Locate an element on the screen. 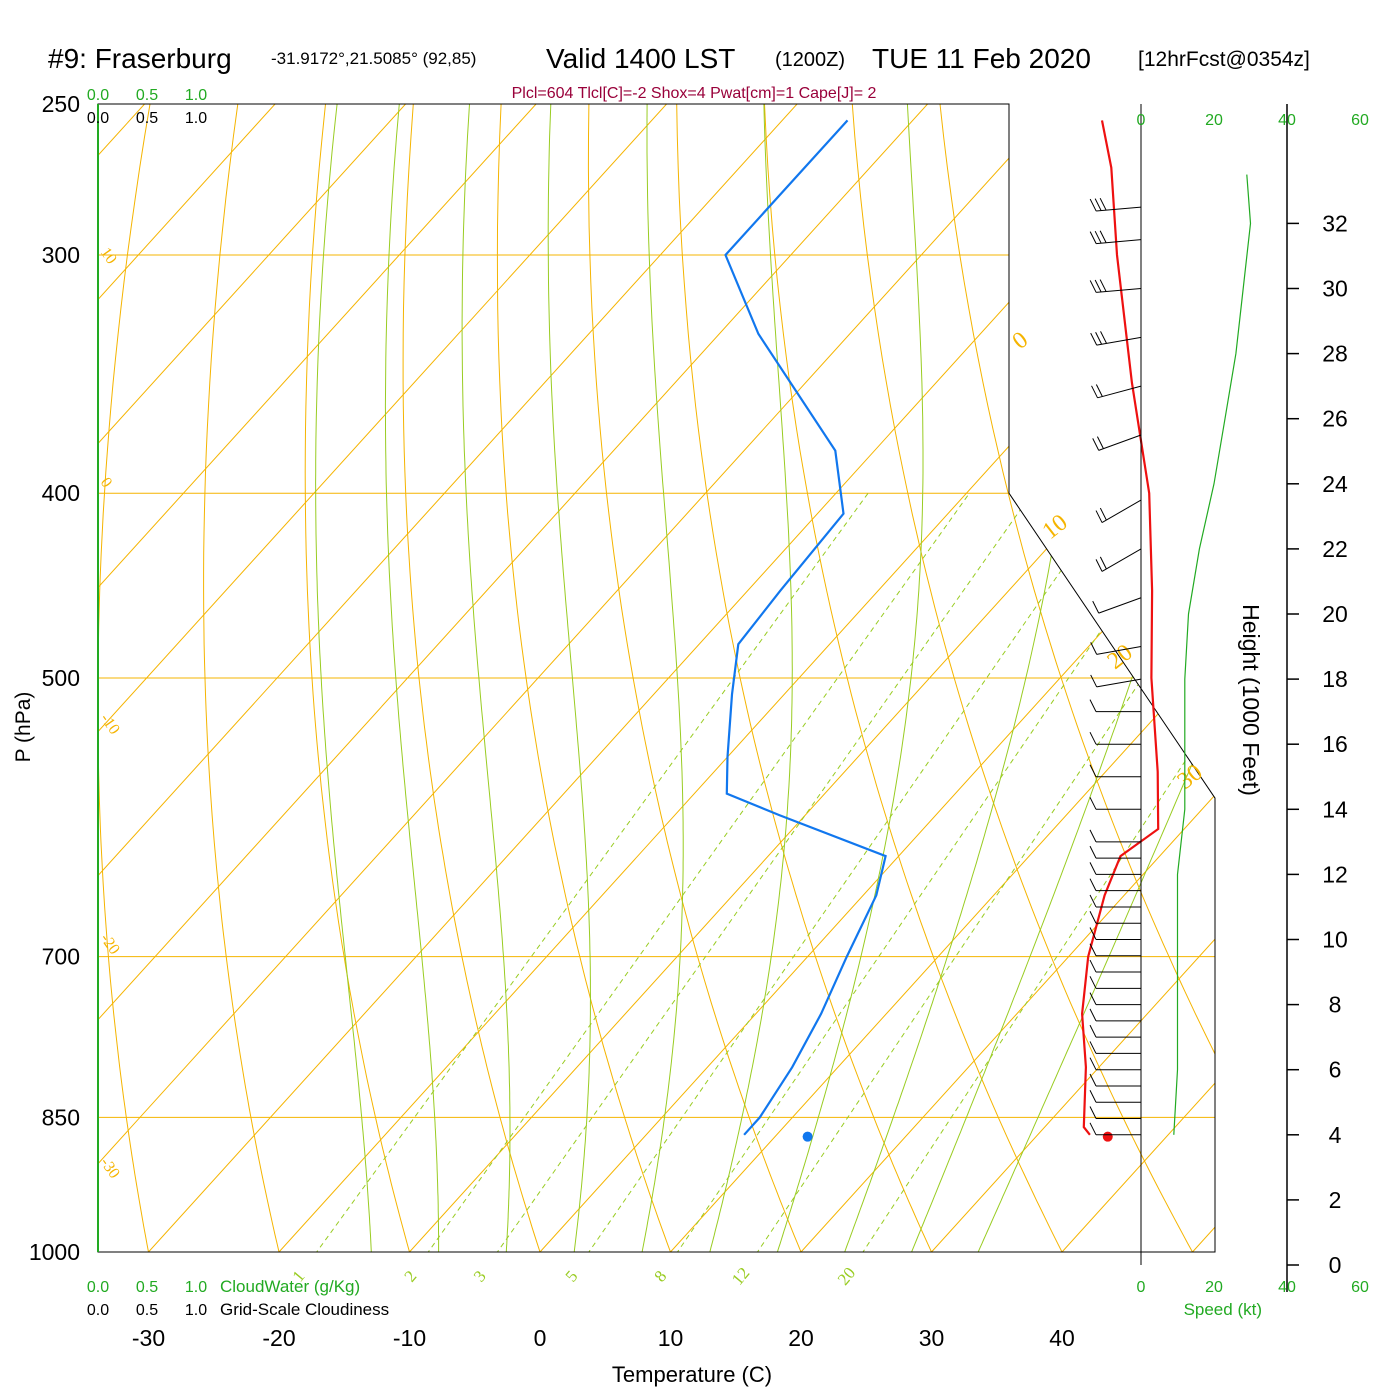 This screenshot has height=1400, width=1400. mixing-ratio-label: 3 is located at coordinates (480, 1276).